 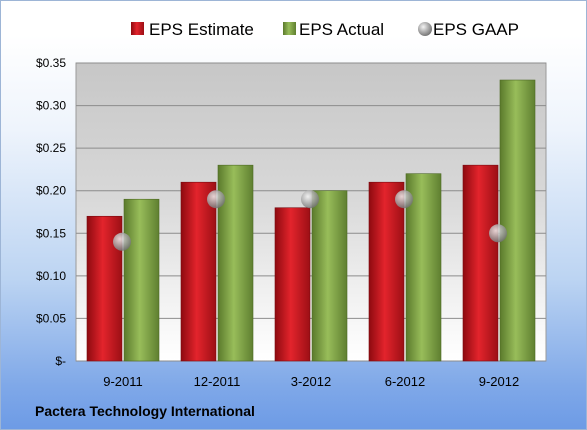 What do you see at coordinates (51, 212) in the screenshot?
I see `y-axis-ticks: $- $0.05 $0.10 $0.15 $0.20 $0.25 $0.30 $0.35` at bounding box center [51, 212].